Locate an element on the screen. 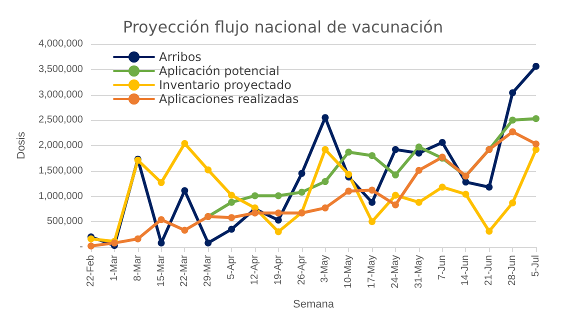  x-tick-label: 14-Jun is located at coordinates (466, 270).